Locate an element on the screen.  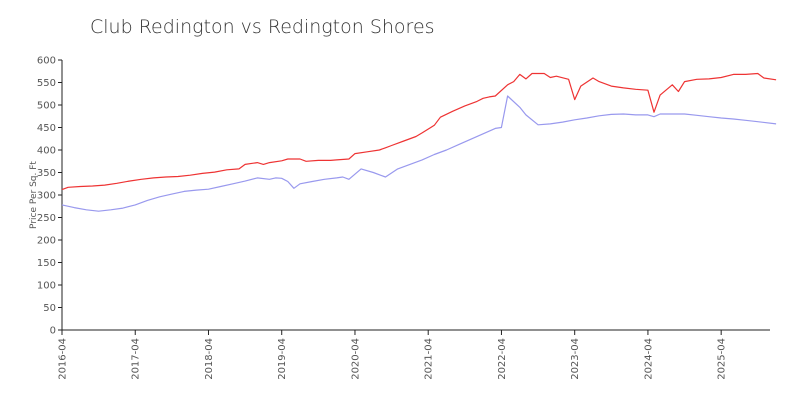
x-tick-label: 2025-04 is located at coordinates (722, 359).